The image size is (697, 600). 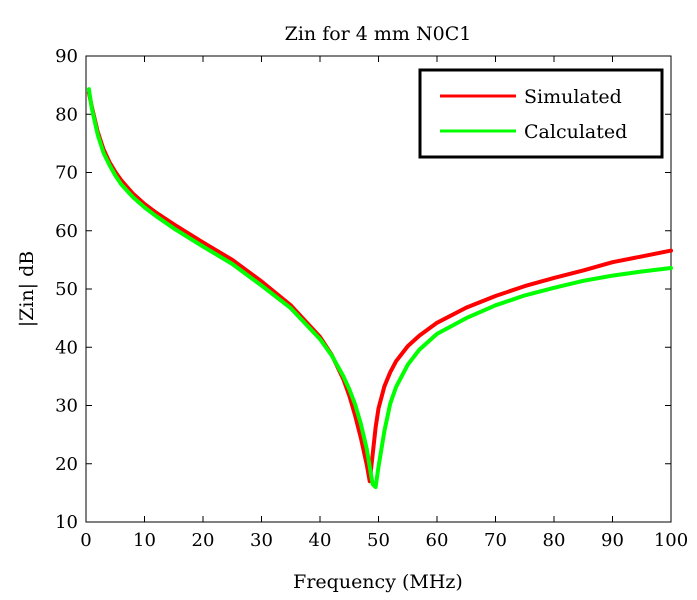 I want to click on y-tick-label: 50, so click(x=66, y=289).